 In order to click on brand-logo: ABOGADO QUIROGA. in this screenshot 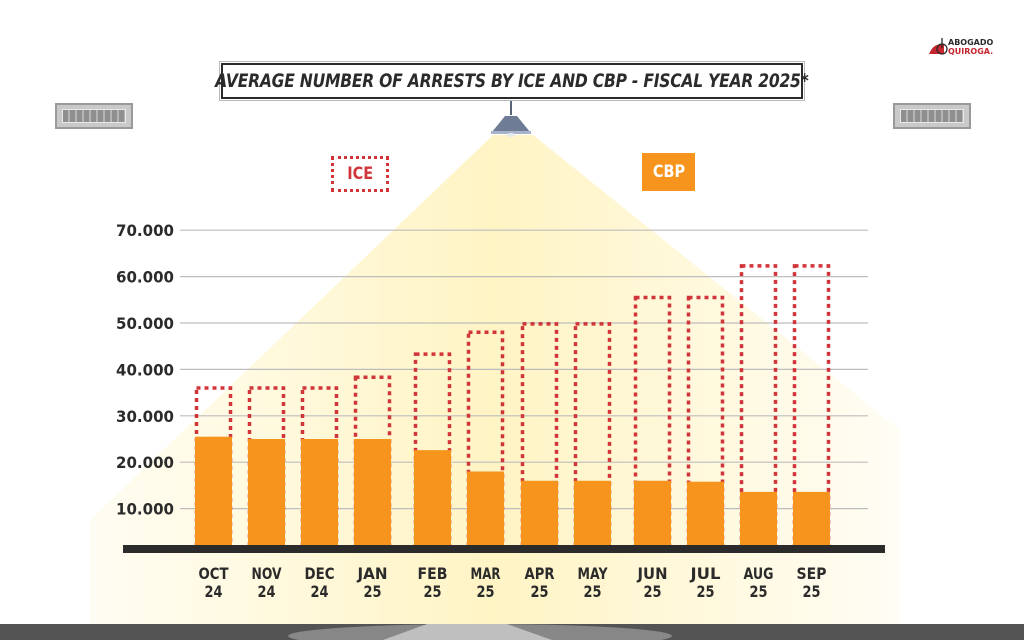, I will do `click(973, 47)`.